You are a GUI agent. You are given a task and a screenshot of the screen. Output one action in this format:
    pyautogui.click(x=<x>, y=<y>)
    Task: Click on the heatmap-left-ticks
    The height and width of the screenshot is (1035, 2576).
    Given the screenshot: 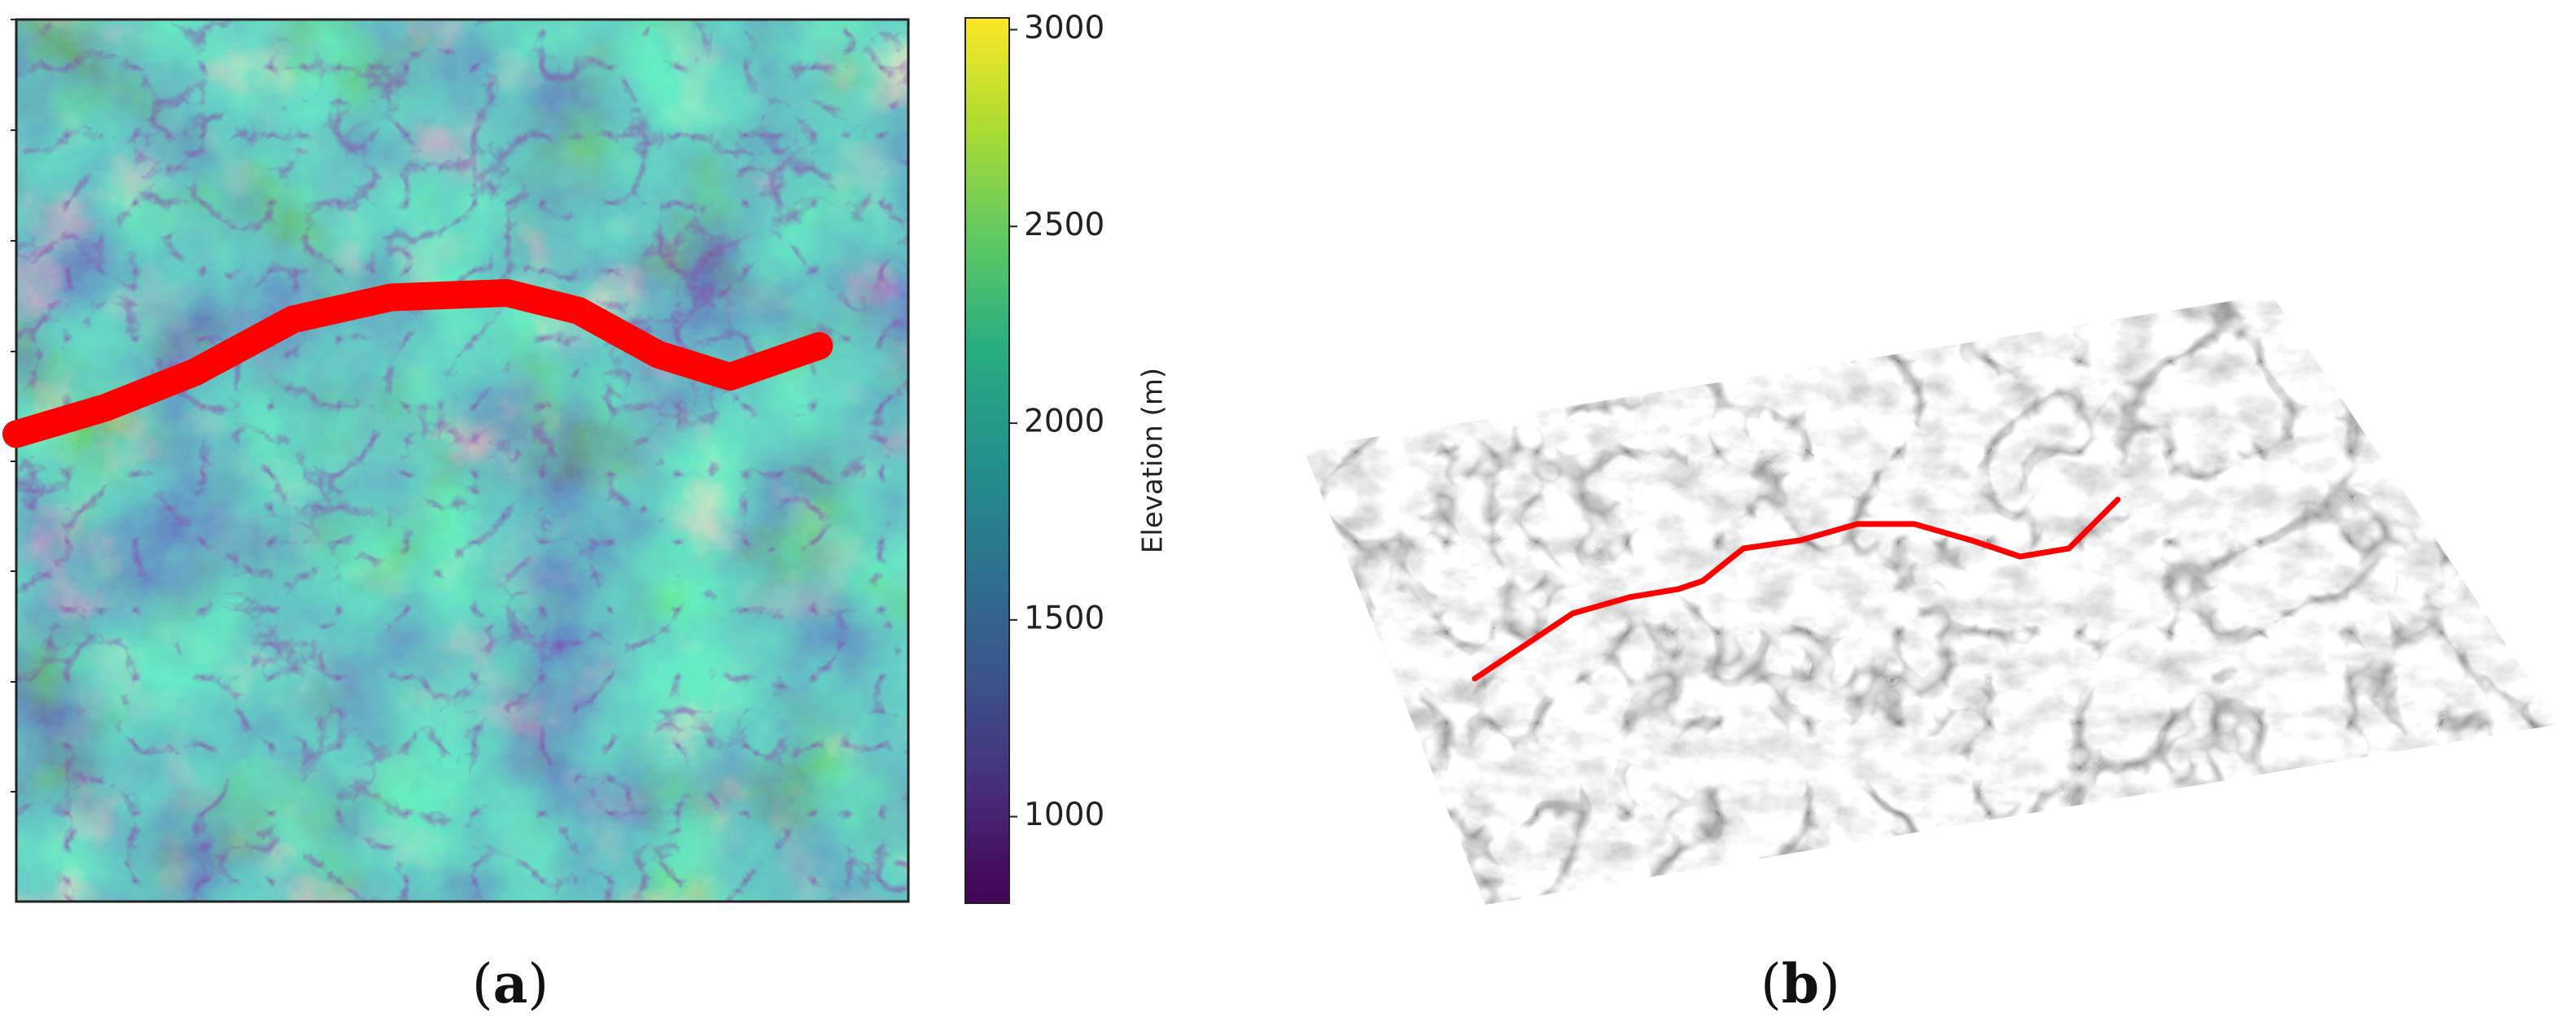 What is the action you would take?
    pyautogui.click(x=13, y=406)
    